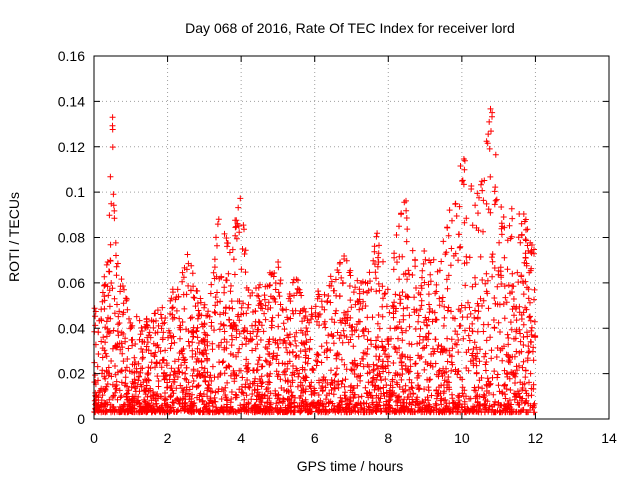 The image size is (640, 480). Describe the element at coordinates (462, 438) in the screenshot. I see `x-tick-label: 10` at that location.